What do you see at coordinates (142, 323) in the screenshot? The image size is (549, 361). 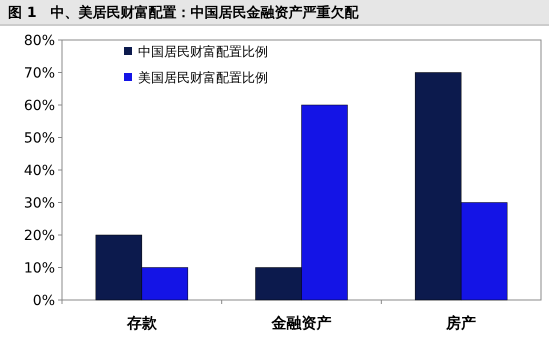 I see `x-tick-label: 存款` at bounding box center [142, 323].